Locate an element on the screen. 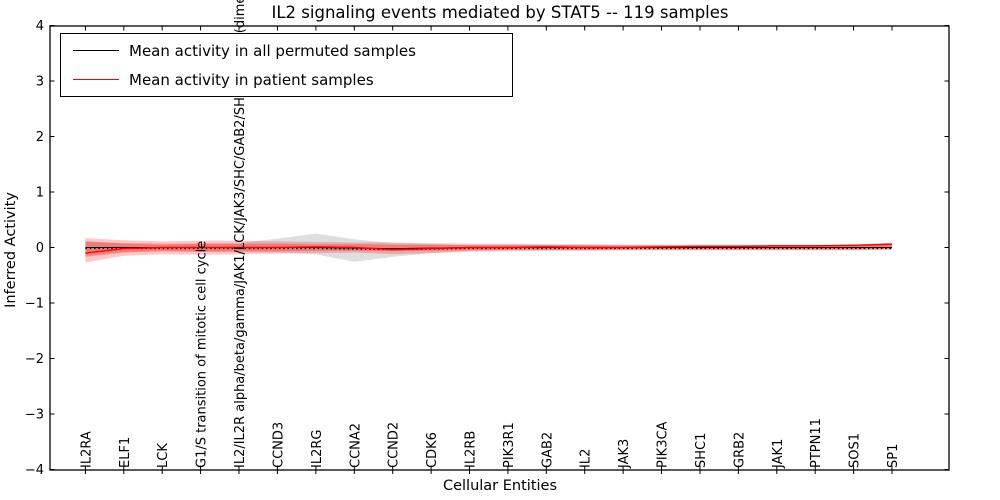  x-tick-label: JAK1 is located at coordinates (778, 454).